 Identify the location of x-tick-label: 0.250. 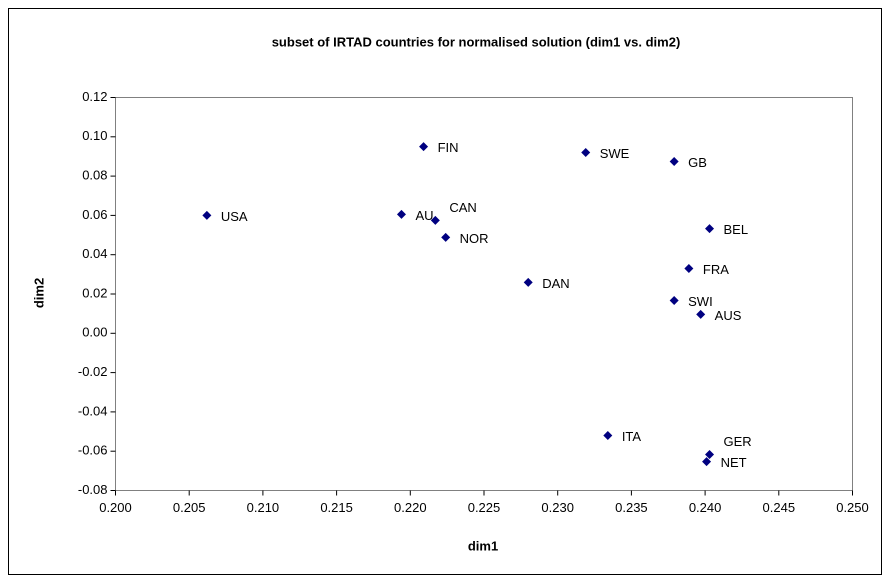
(852, 507).